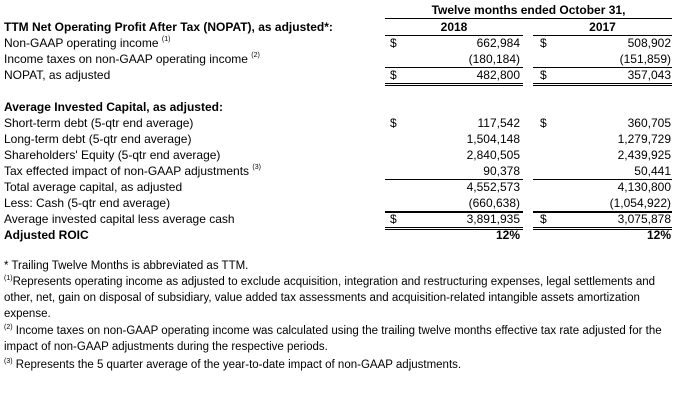 The height and width of the screenshot is (420, 677). Describe the element at coordinates (498, 43) in the screenshot. I see `value-2018: 662,984` at that location.